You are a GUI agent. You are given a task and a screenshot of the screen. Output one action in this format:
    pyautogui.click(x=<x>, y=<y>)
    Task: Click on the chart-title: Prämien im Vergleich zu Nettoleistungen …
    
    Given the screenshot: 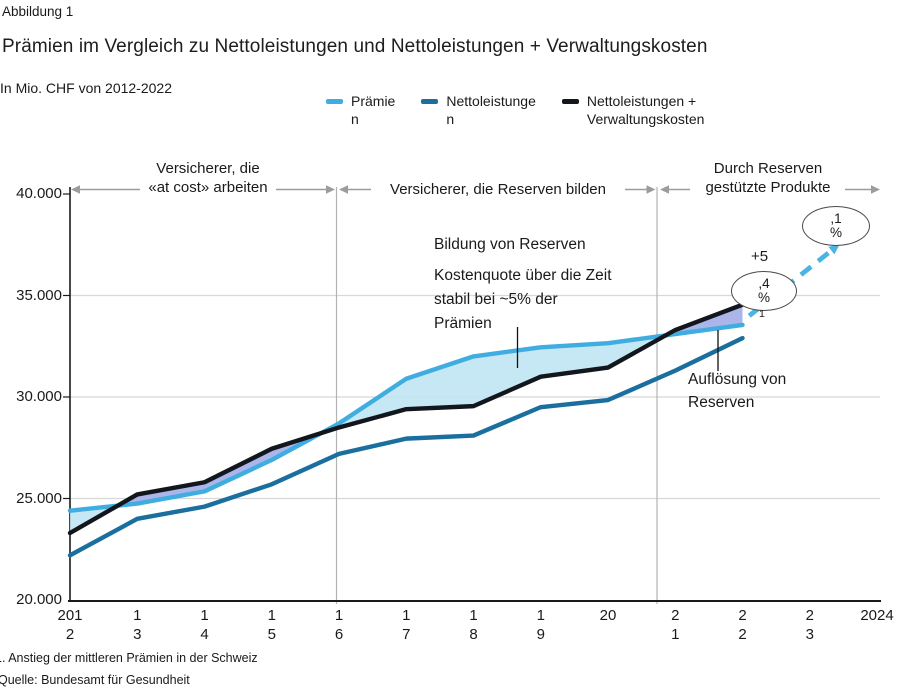 What is the action you would take?
    pyautogui.click(x=355, y=46)
    